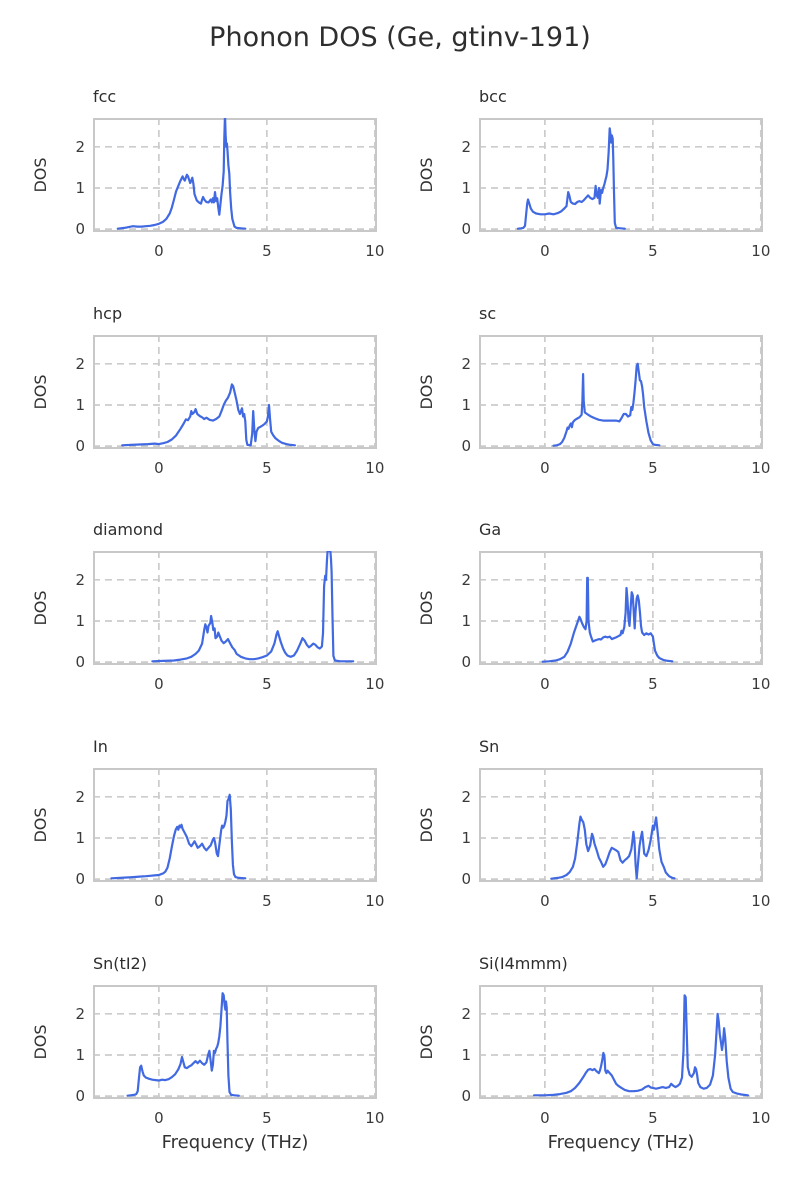 The height and width of the screenshot is (1200, 800). I want to click on plot-area-hcp, so click(235, 392).